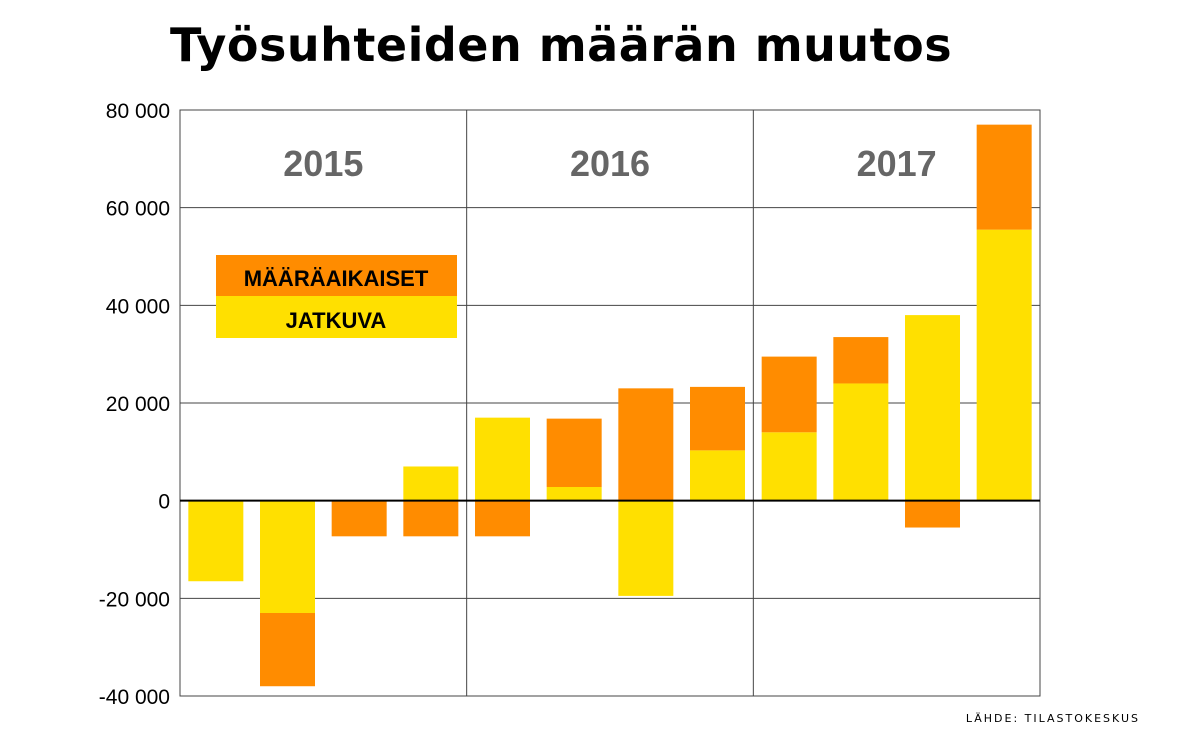 Image resolution: width=1198 pixels, height=731 pixels. I want to click on y-tick-label: -40 000, so click(134, 697).